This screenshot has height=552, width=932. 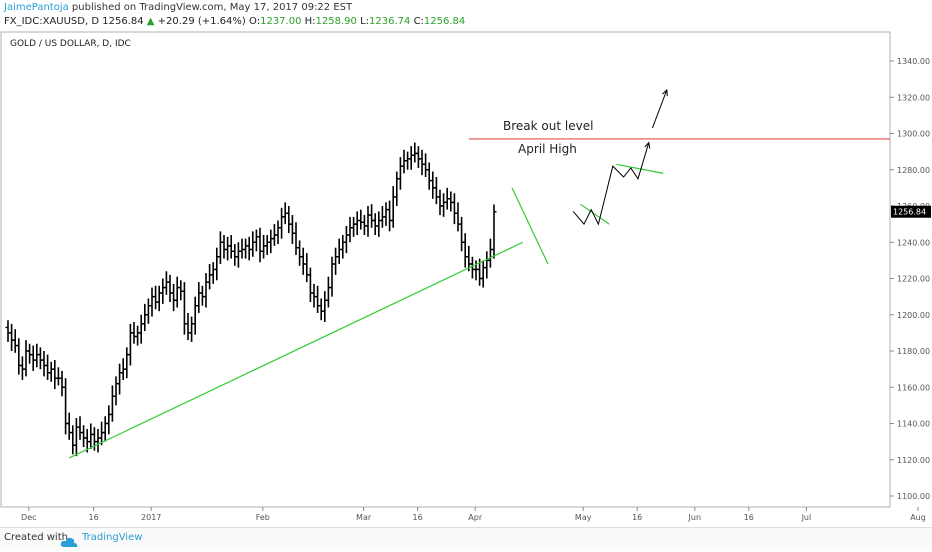 What do you see at coordinates (365, 21) in the screenshot?
I see `low-label: L:` at bounding box center [365, 21].